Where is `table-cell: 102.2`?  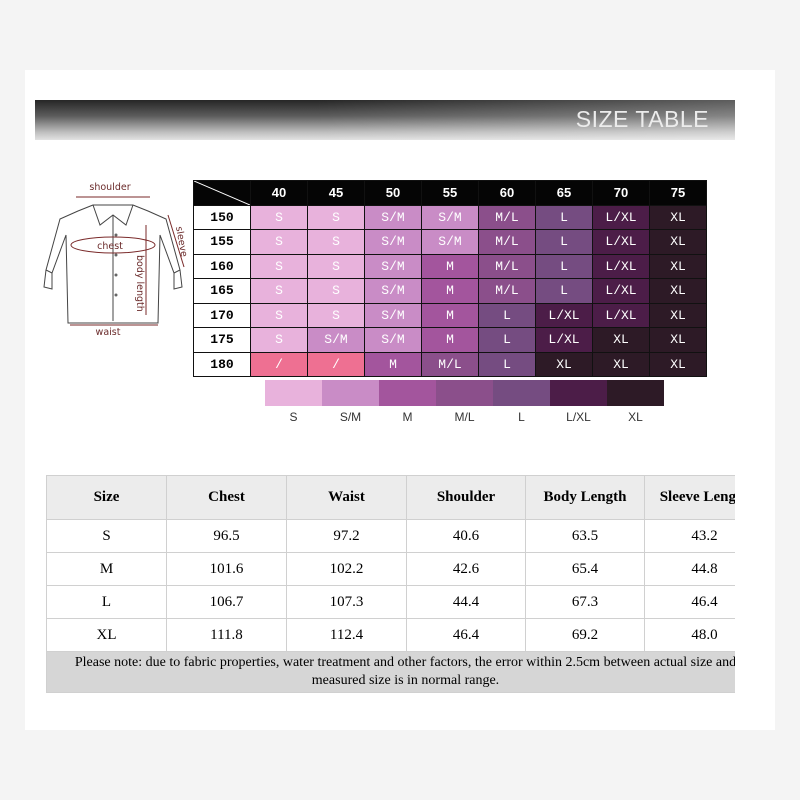 table-cell: 102.2 is located at coordinates (346, 569).